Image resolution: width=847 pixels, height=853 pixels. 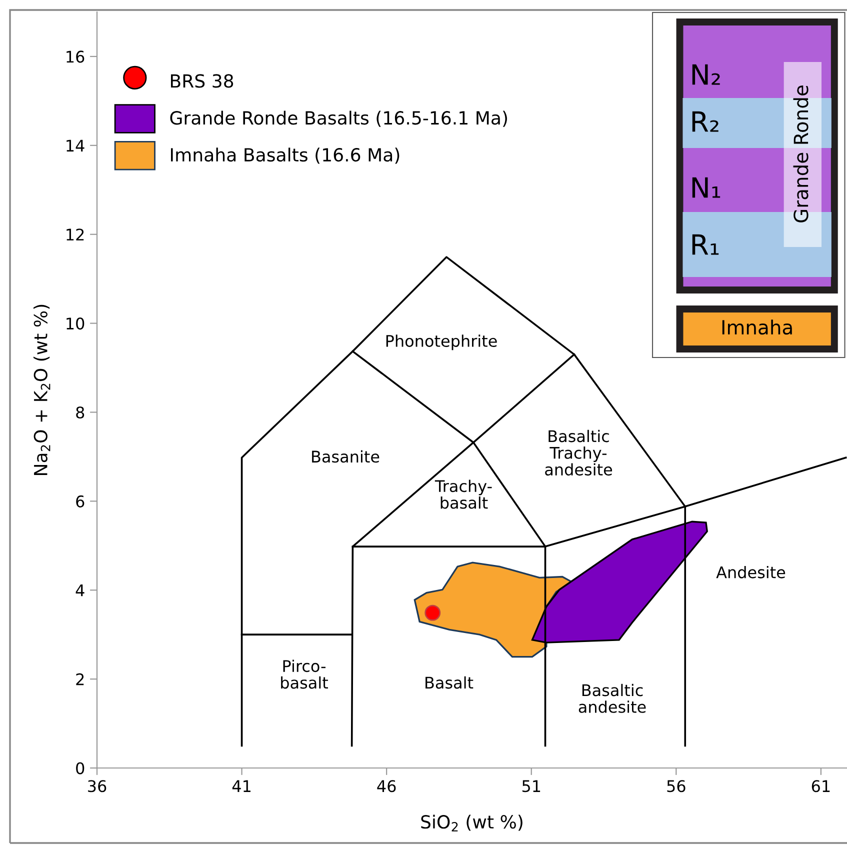 What do you see at coordinates (751, 572) in the screenshot?
I see `annotation: Andesite` at bounding box center [751, 572].